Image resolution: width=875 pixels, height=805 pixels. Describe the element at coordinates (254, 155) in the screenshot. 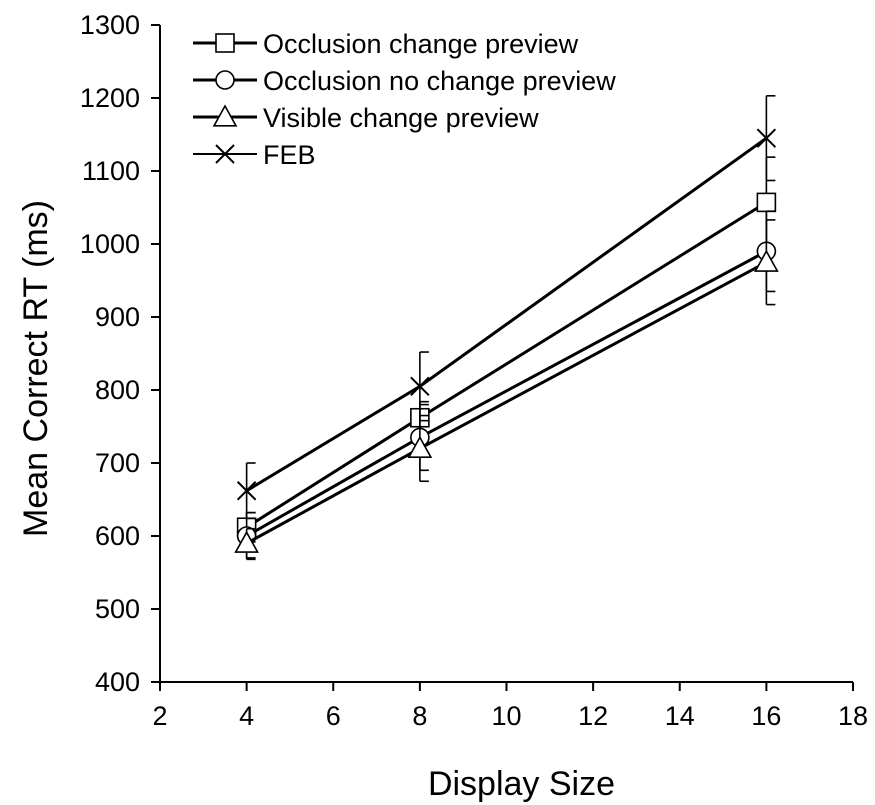

I see `legend-item: FEB` at that location.